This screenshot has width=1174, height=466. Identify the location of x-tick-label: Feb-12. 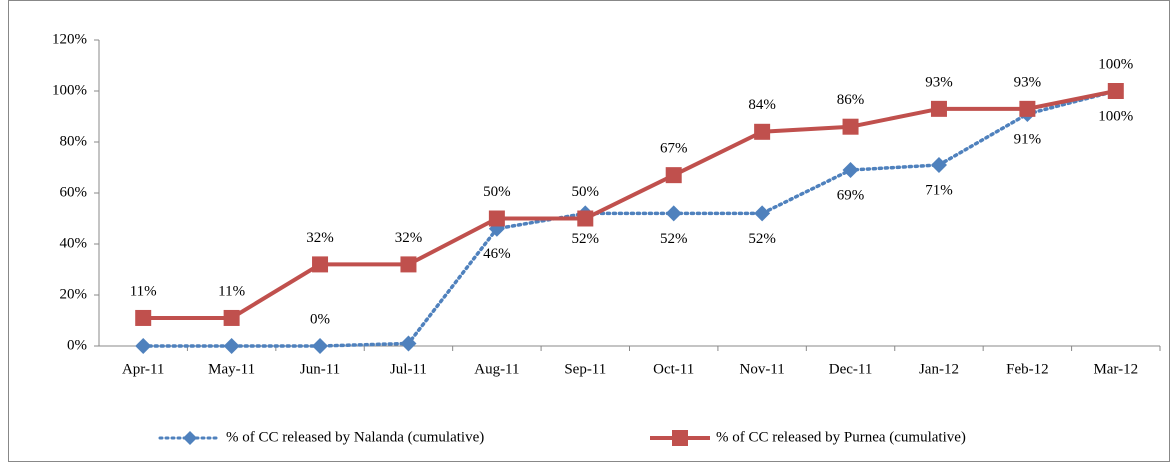
(1027, 369).